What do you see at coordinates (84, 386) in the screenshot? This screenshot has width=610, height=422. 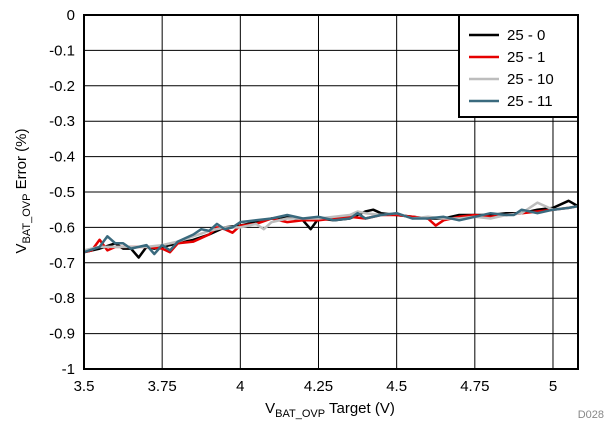 I see `x-tick-label: 3.5` at bounding box center [84, 386].